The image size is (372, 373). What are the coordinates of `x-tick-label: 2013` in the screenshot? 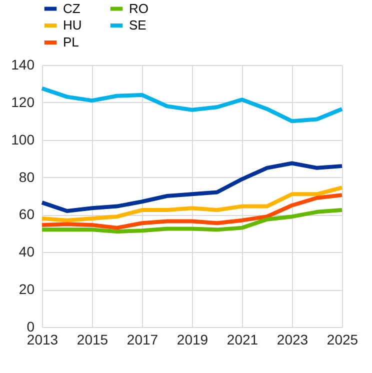 It's located at (42, 340).